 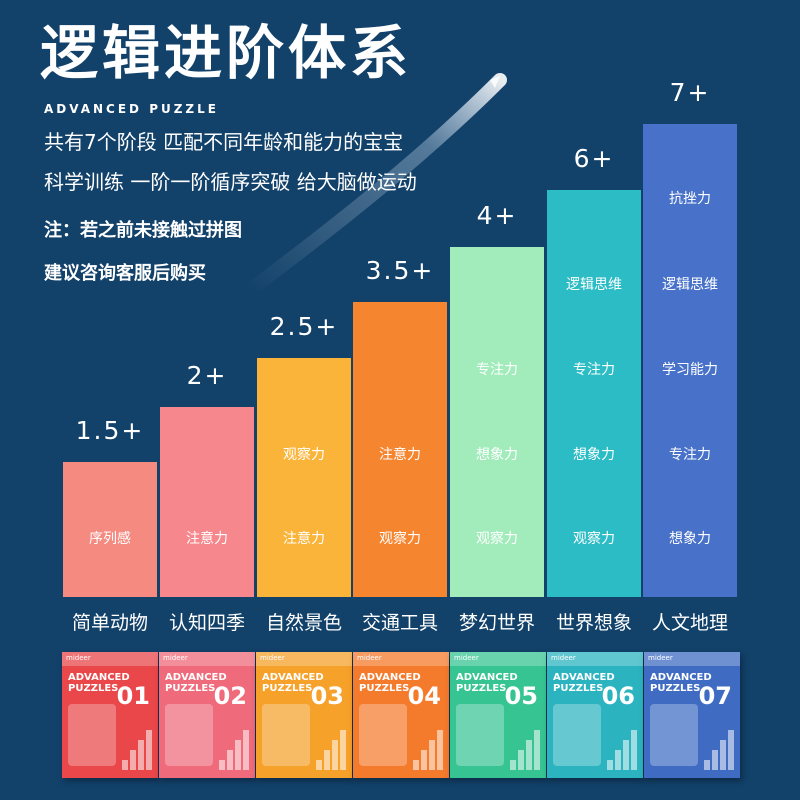 I want to click on product-box-3: mideer ADVANCED PUZZLES 03, so click(x=304, y=715).